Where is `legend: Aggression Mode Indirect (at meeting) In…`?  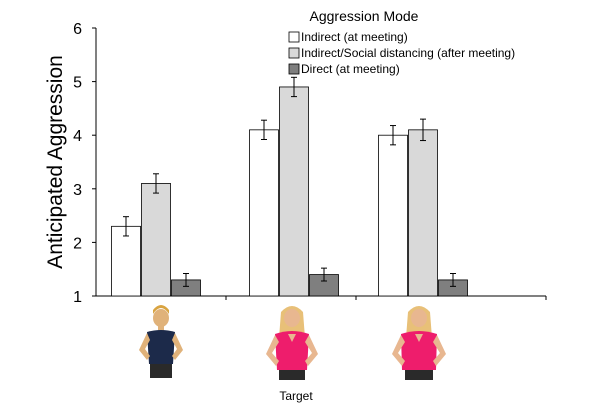
legend: Aggression Mode Indirect (at meeting) In… is located at coordinates (401, 42).